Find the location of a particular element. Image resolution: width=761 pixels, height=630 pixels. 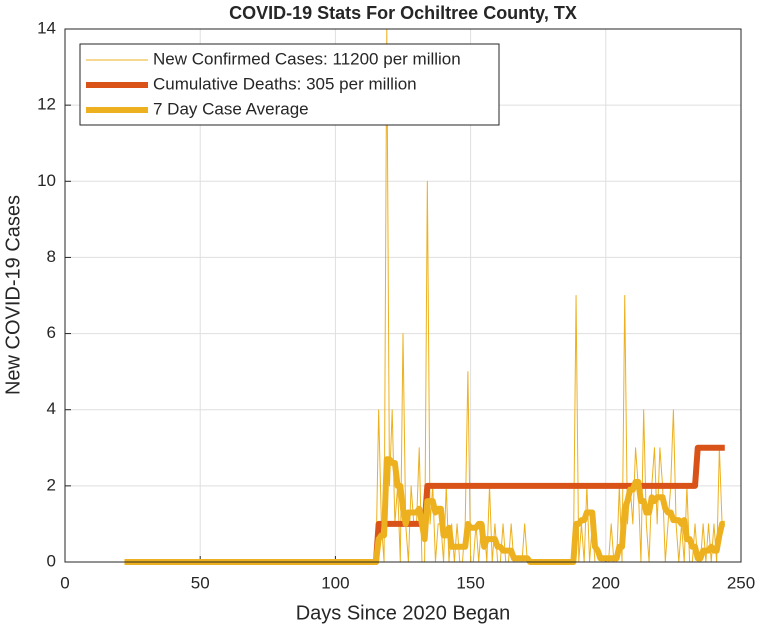

y-tick-label: 0 is located at coordinates (51, 560).